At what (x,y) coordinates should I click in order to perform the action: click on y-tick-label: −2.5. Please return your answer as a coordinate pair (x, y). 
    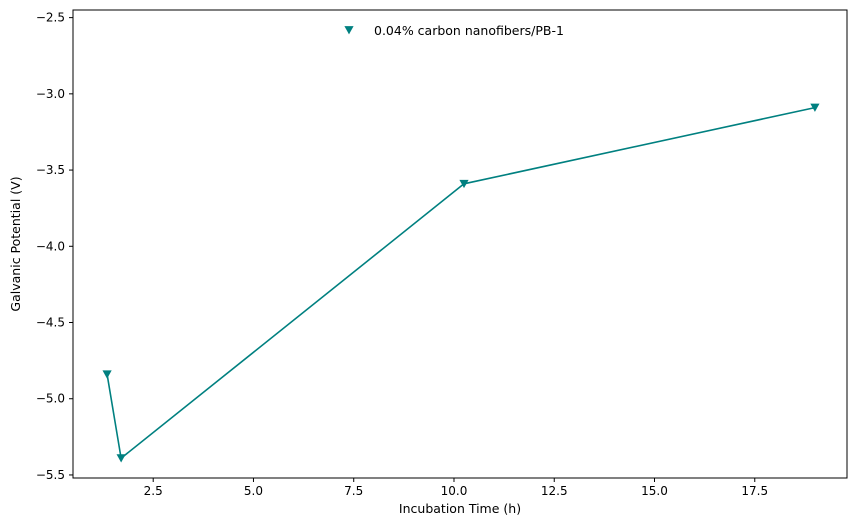
    Looking at the image, I should click on (50, 18).